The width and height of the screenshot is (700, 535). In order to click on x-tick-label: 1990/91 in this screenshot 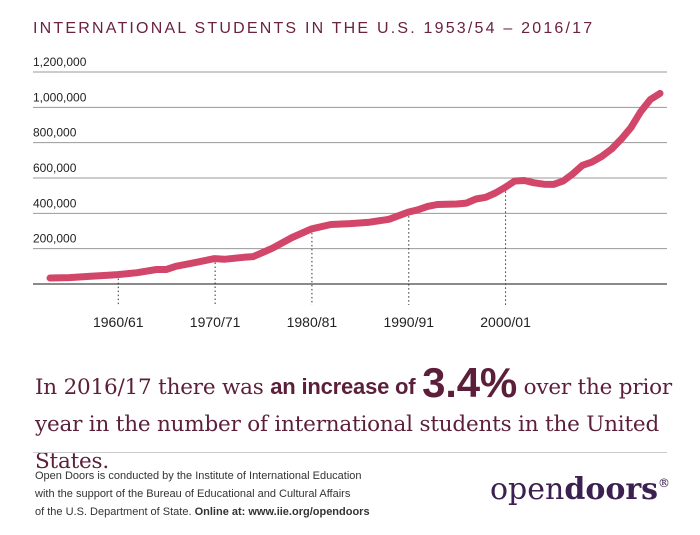, I will do `click(408, 322)`.